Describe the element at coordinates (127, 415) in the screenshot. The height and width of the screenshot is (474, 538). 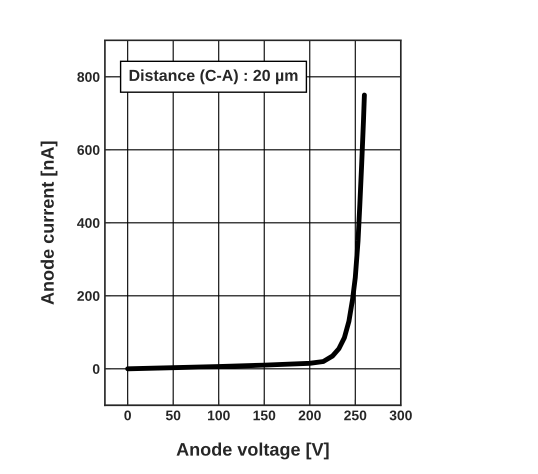
I see `x-tick-label: 0` at that location.